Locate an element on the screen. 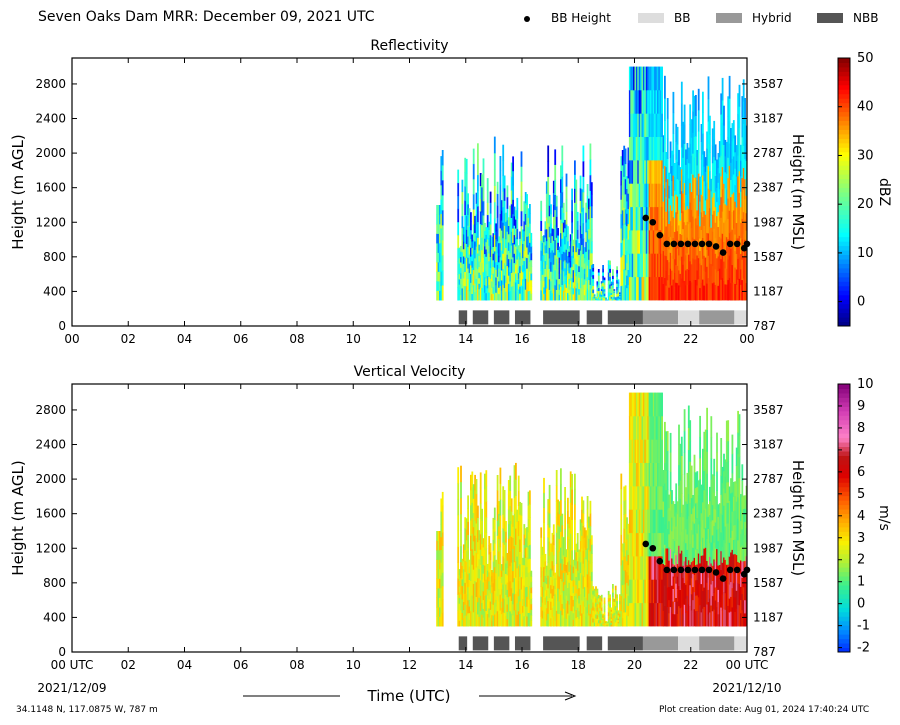  colorbar-tick-label: -2 is located at coordinates (863, 648).